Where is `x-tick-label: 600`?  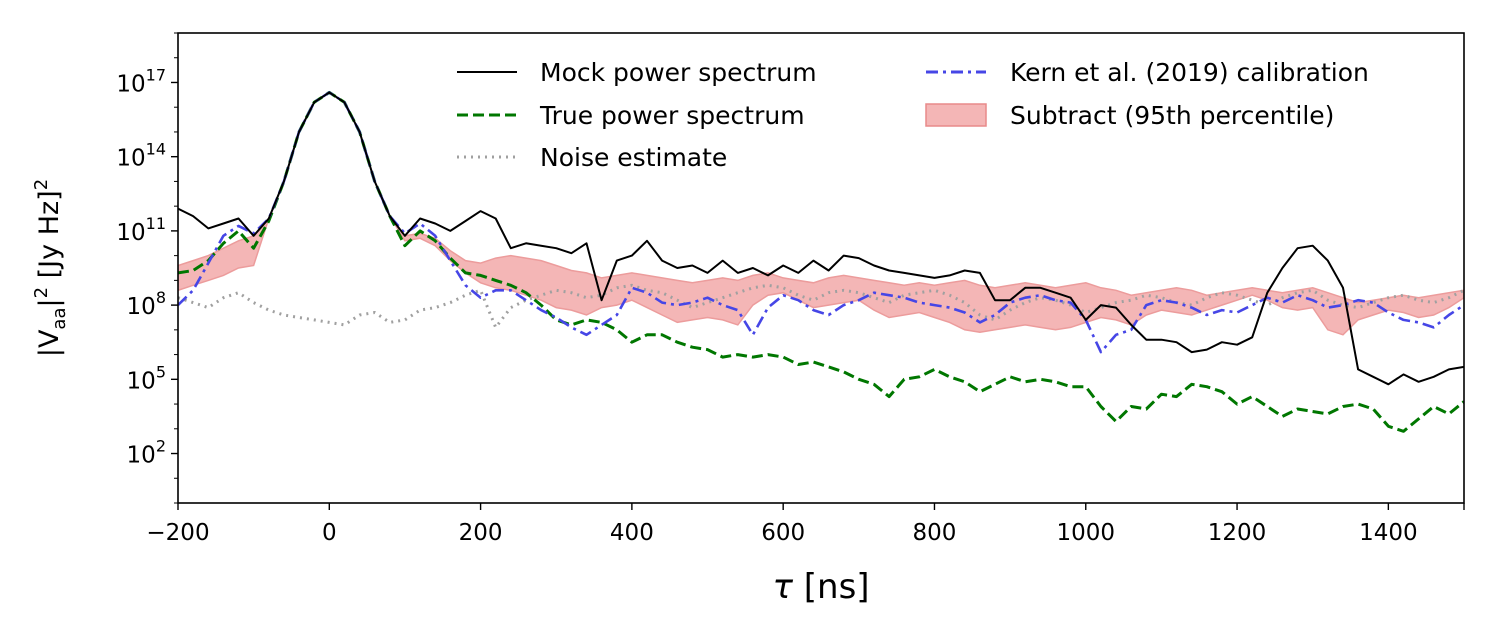
x-tick-label: 600 is located at coordinates (783, 533).